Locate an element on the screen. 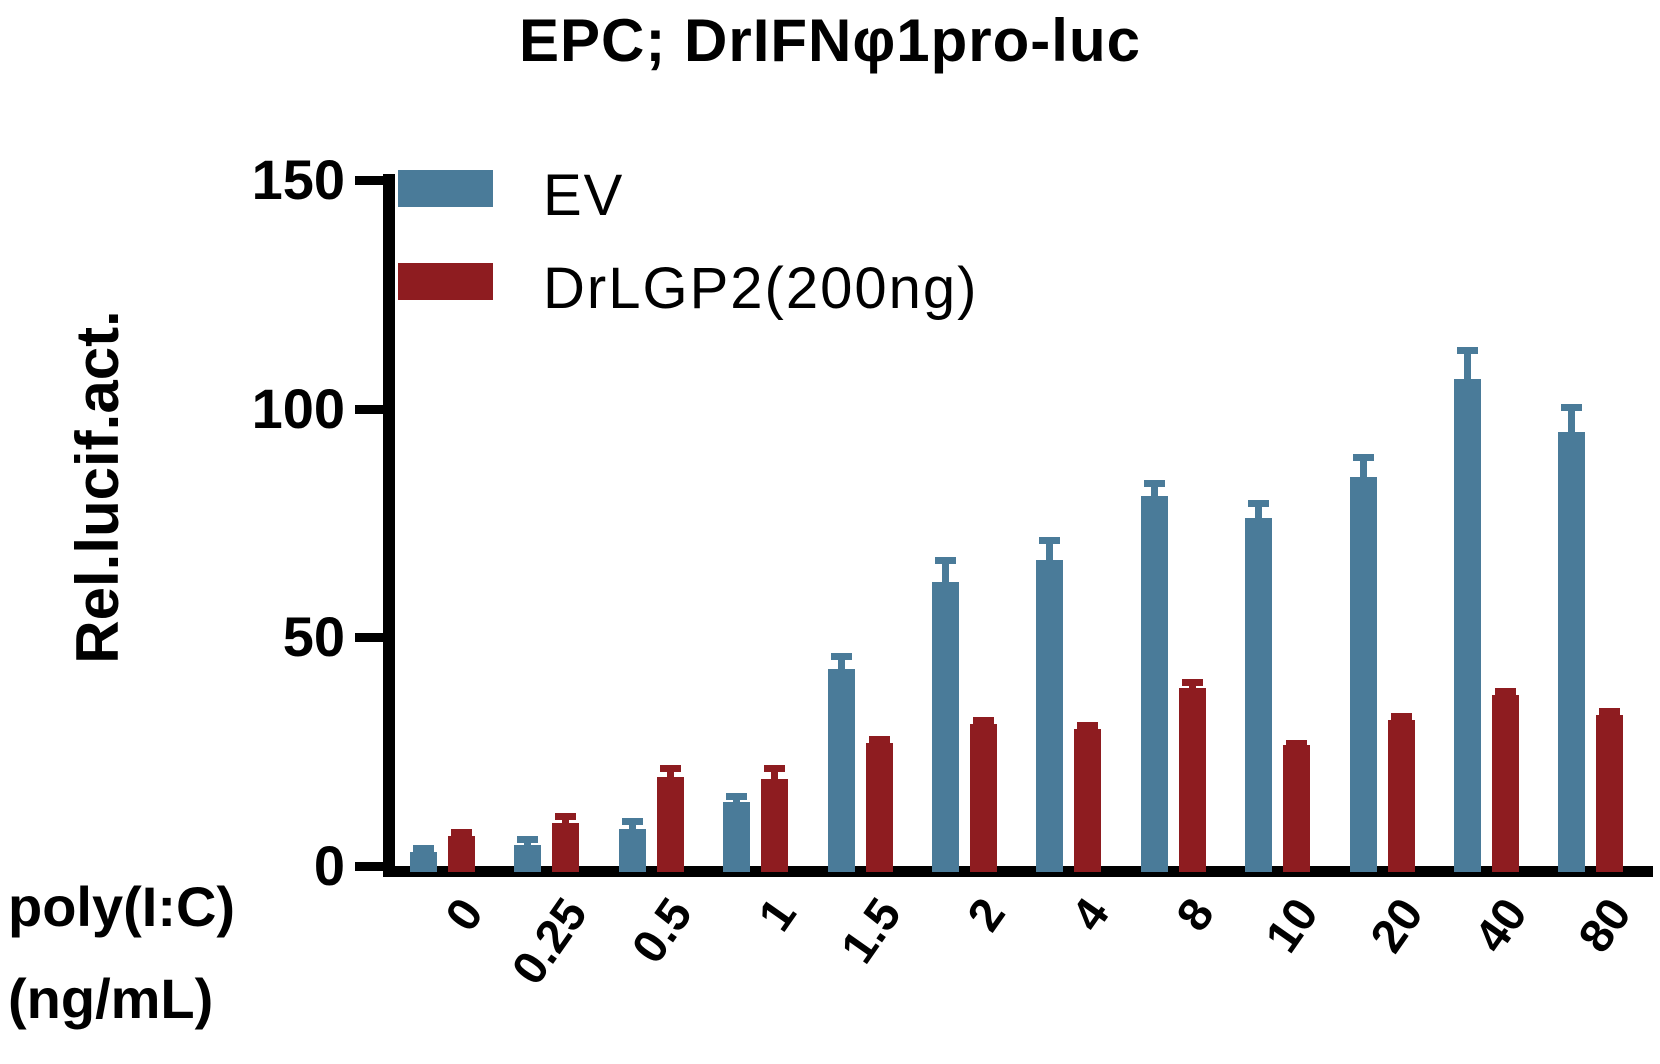  x-category-label-1: 1 is located at coordinates (777, 914).